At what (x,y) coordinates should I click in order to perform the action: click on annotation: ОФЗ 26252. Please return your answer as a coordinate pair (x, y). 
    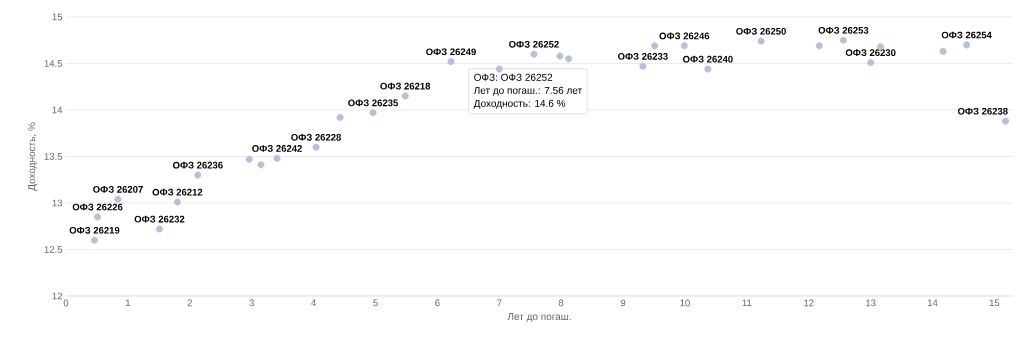
    Looking at the image, I should click on (534, 44).